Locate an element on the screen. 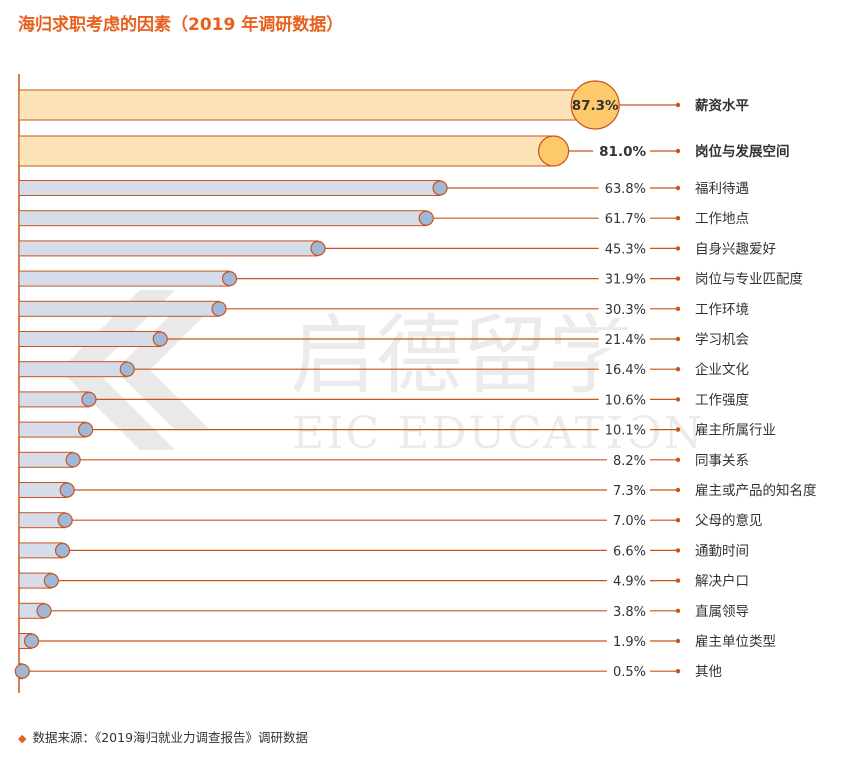  category-label-12: 雇主或产品的知名度 is located at coordinates (756, 490).